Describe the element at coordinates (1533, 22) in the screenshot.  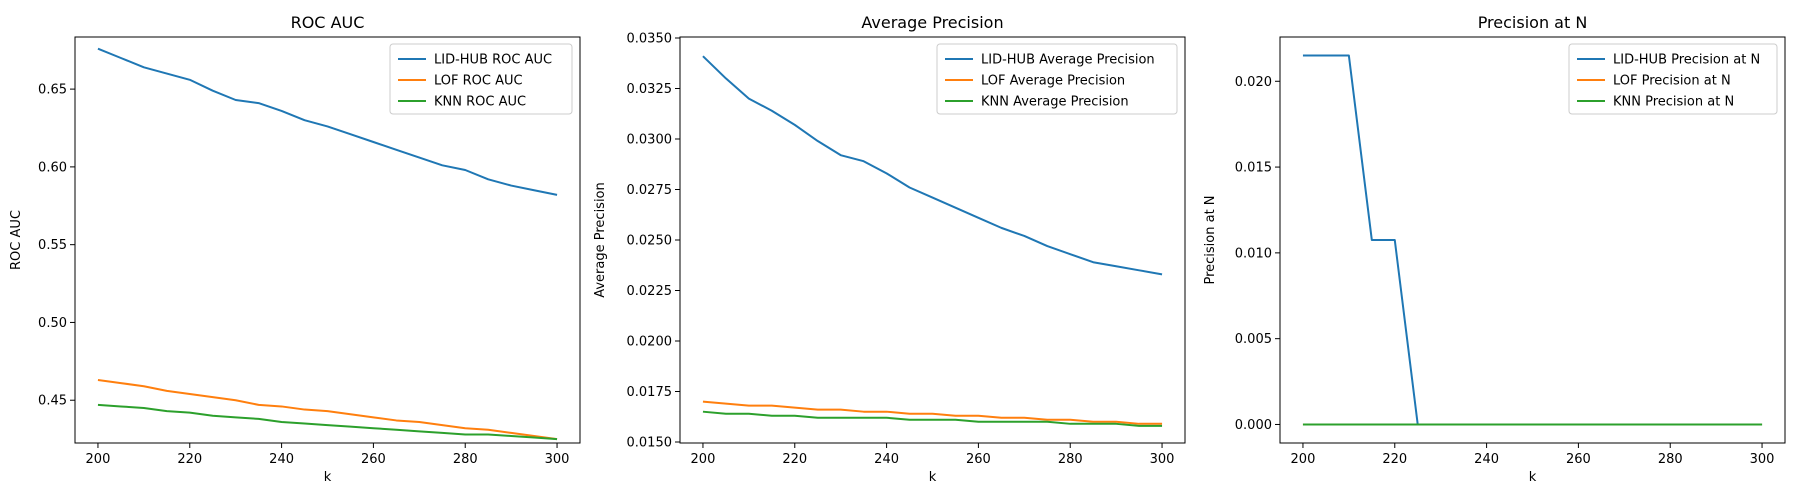
I see `chart-title: Precision at N` at that location.